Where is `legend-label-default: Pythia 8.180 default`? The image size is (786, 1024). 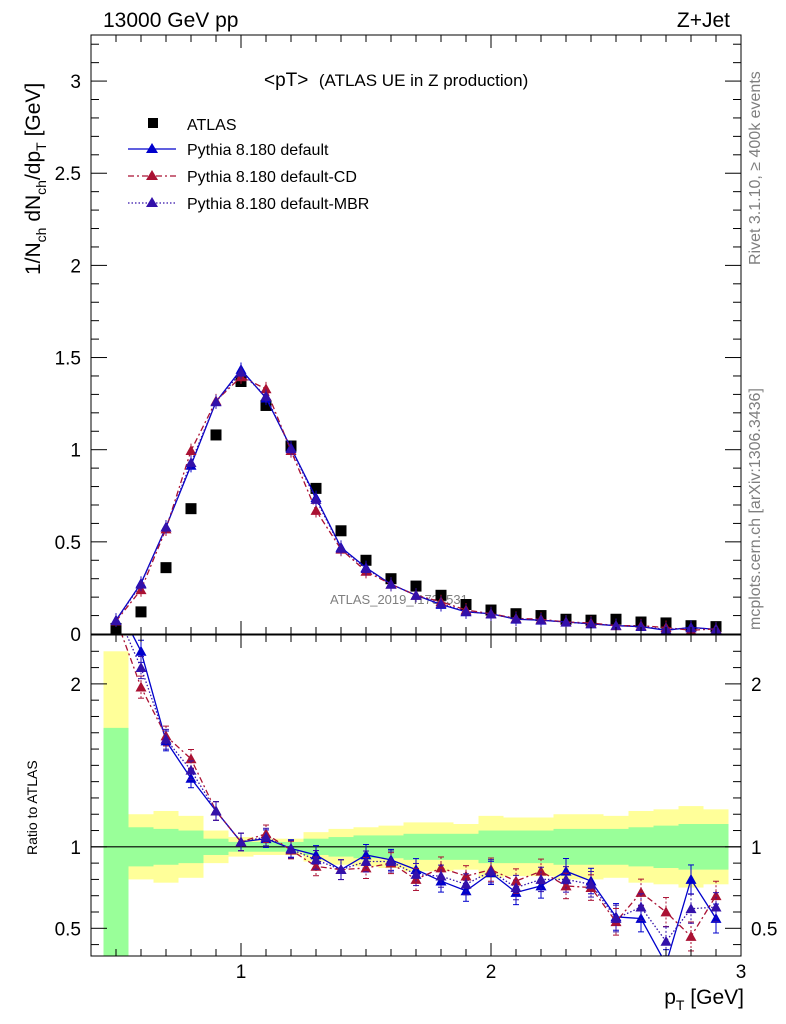 legend-label-default: Pythia 8.180 default is located at coordinates (258, 150).